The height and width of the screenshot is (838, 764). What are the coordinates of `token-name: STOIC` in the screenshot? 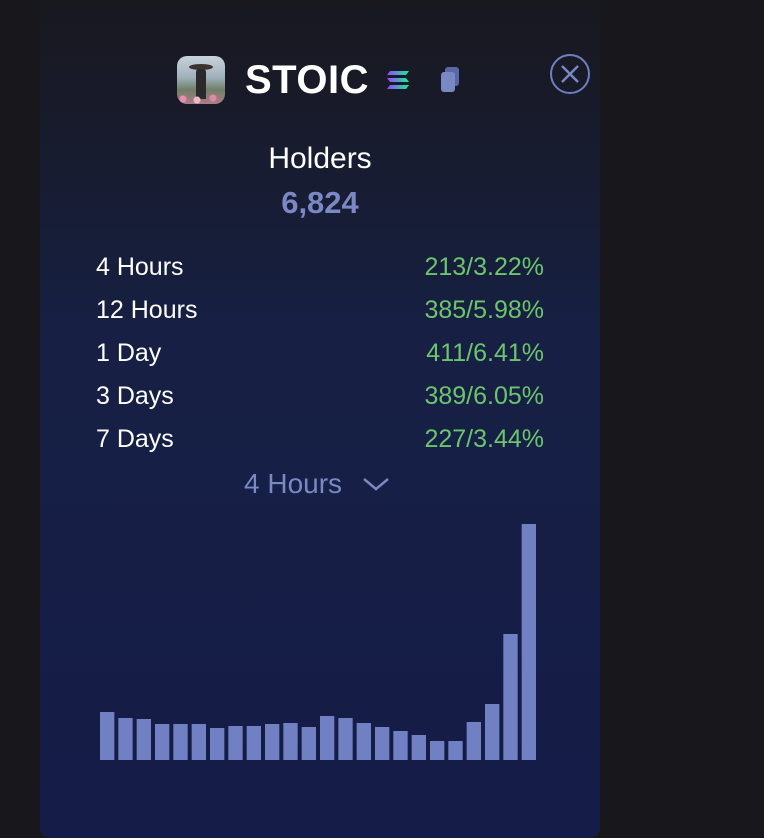 It's located at (307, 79).